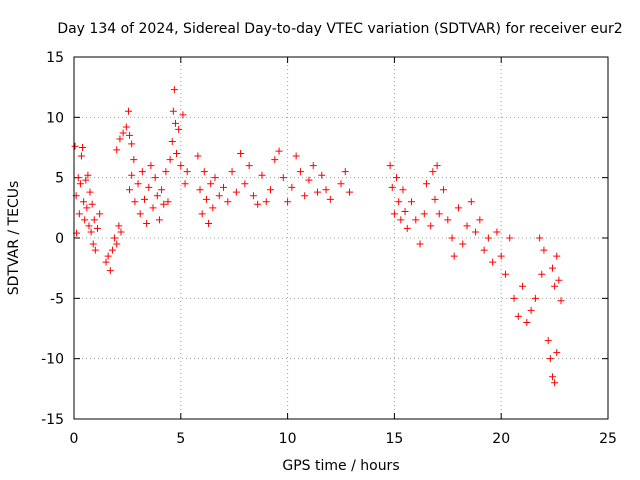 This screenshot has height=480, width=640. Describe the element at coordinates (288, 439) in the screenshot. I see `x-tick-label: 10` at that location.